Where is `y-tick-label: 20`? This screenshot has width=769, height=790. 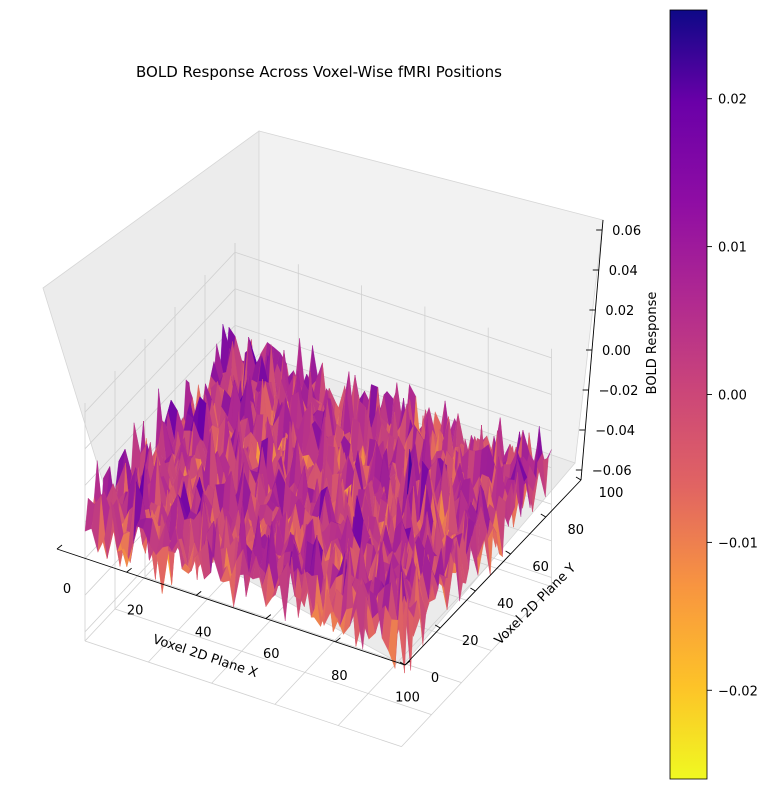
y-tick-label: 20 is located at coordinates (470, 641).